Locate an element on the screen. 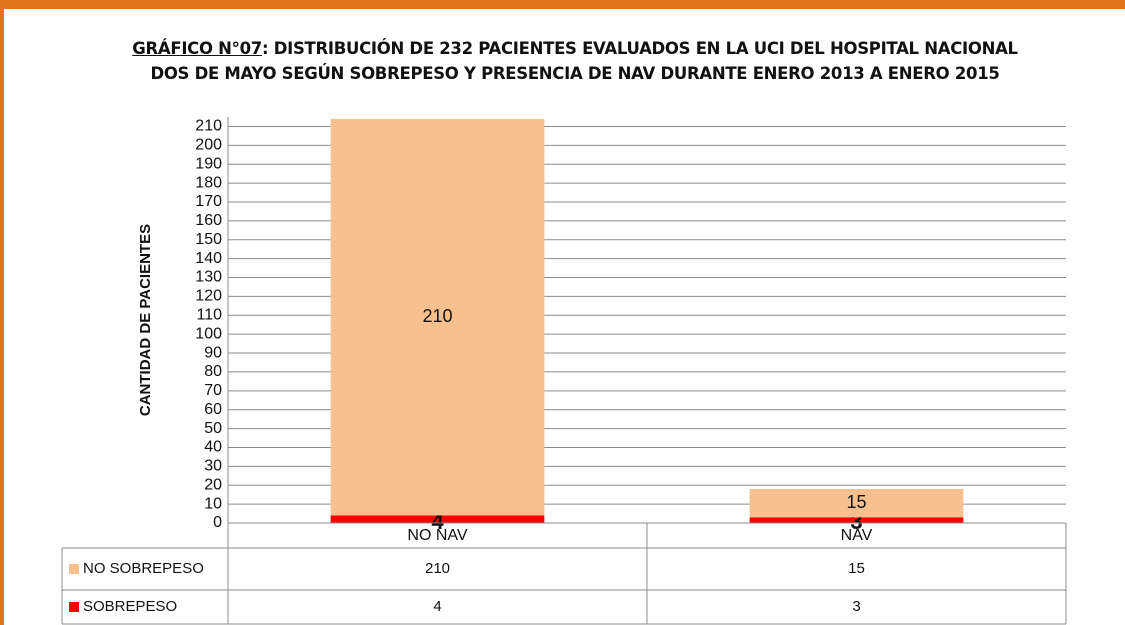 The height and width of the screenshot is (625, 1125). x-tick-label: NAV is located at coordinates (857, 535).